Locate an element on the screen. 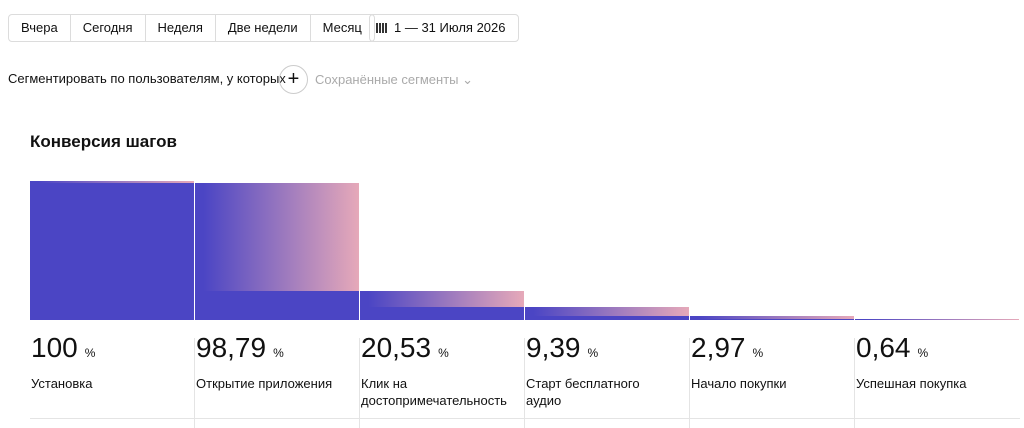 The height and width of the screenshot is (428, 1024). step-value: 9,39% is located at coordinates (562, 348).